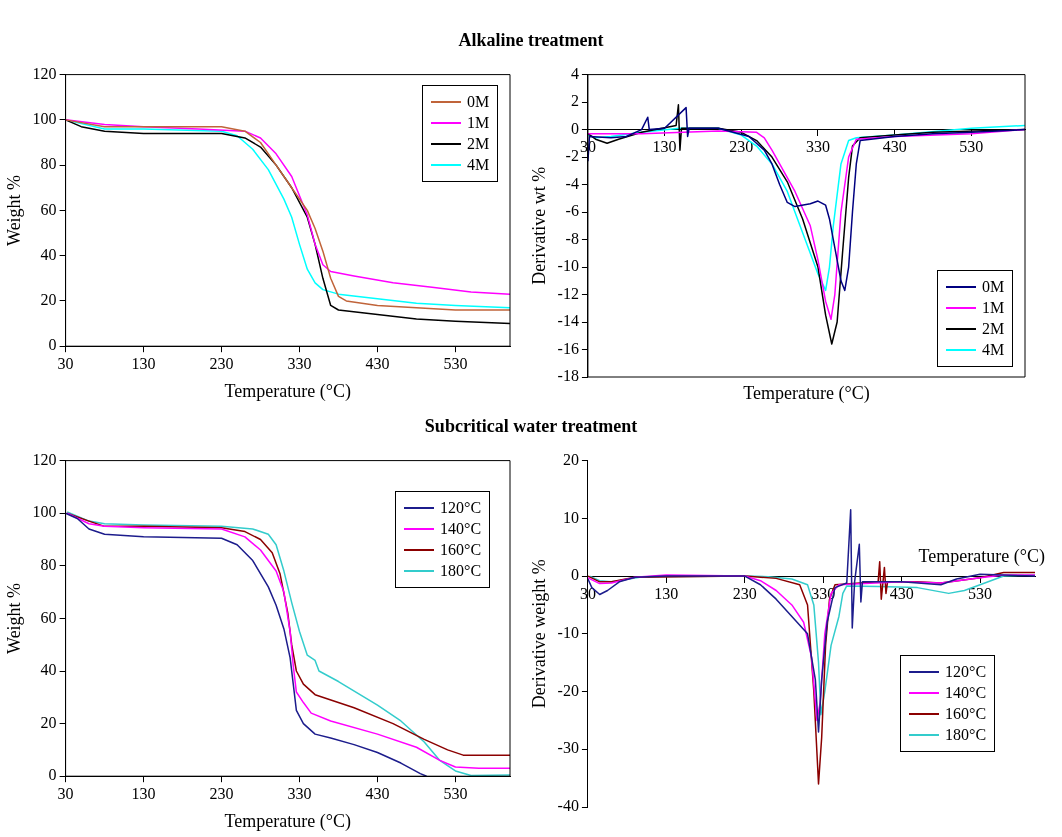 This screenshot has width=1062, height=837. I want to click on y-tick-label: -20, so click(568, 690).